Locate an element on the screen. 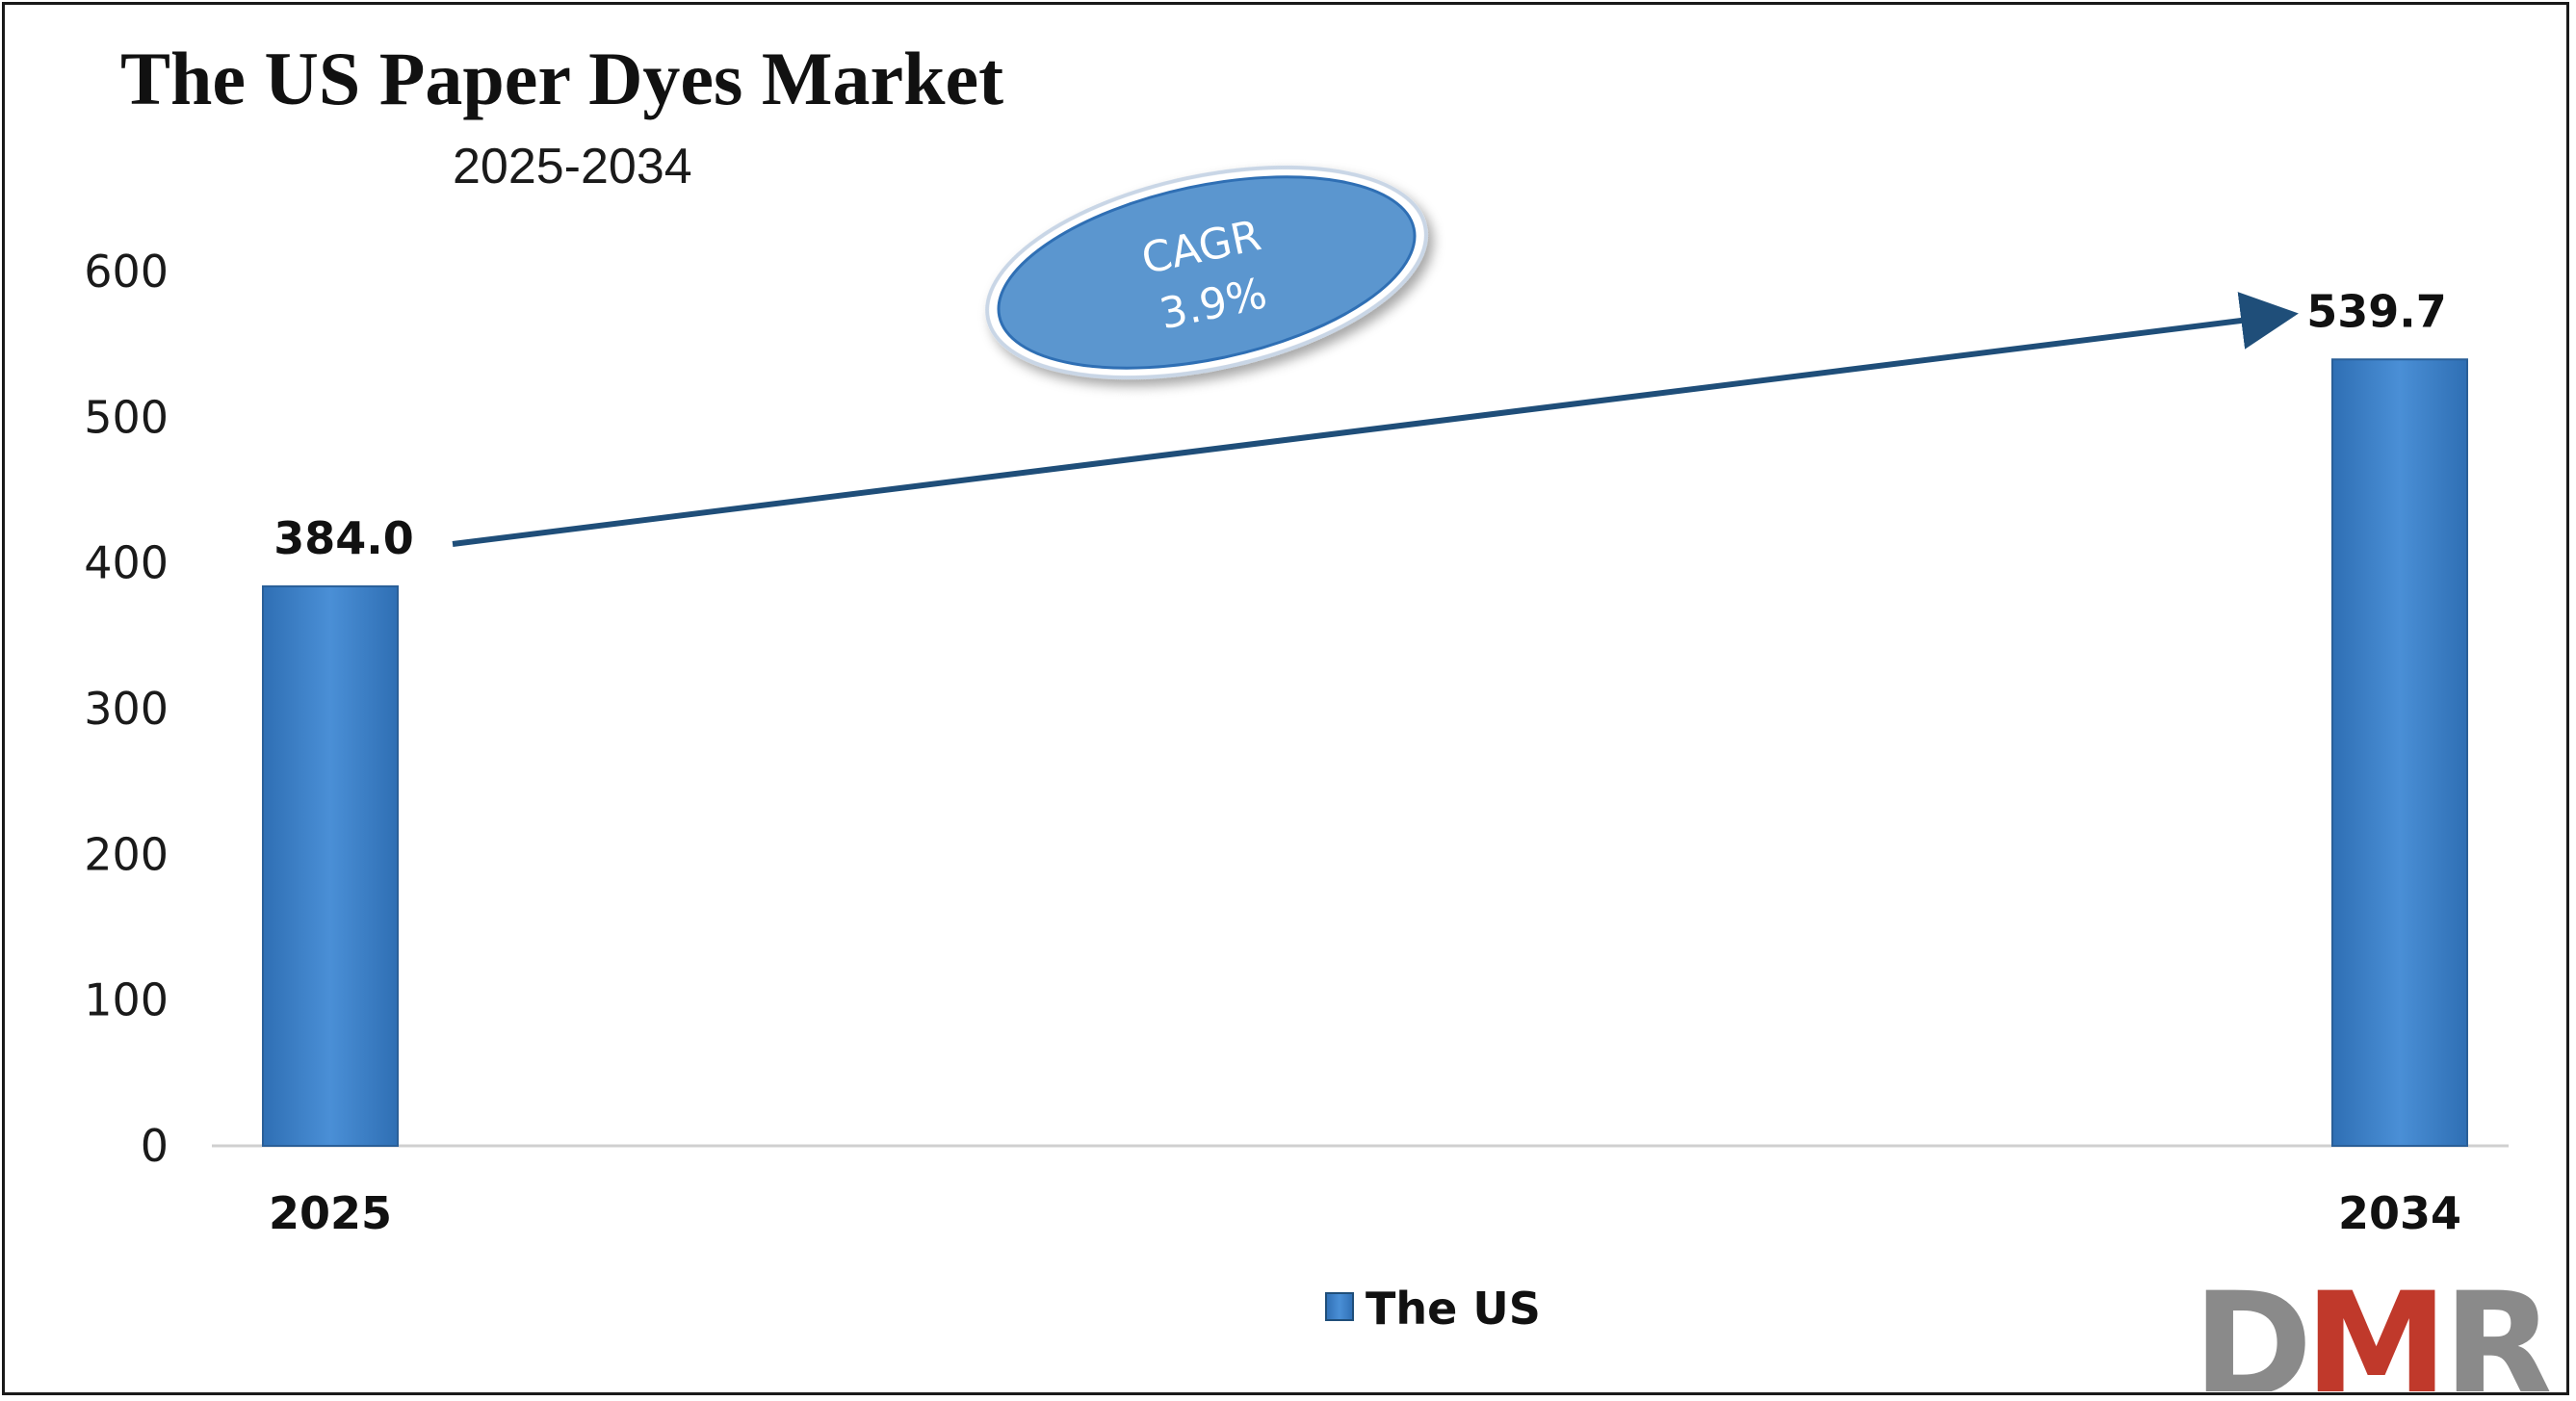 This screenshot has width=2576, height=1401. chart-subtitle: 2025-2034 is located at coordinates (572, 167).